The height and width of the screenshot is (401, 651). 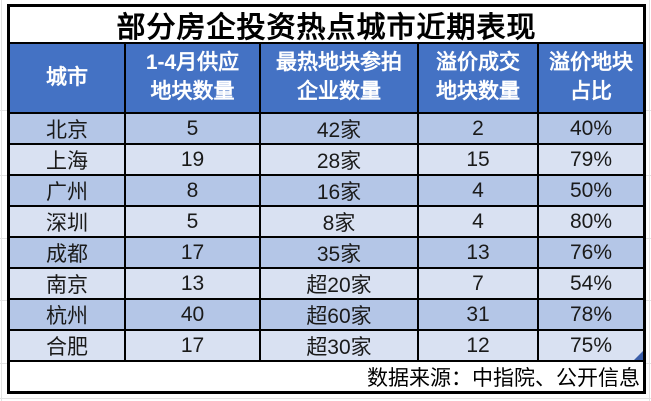 I want to click on cell-bidders: 超60家, so click(x=339, y=314).